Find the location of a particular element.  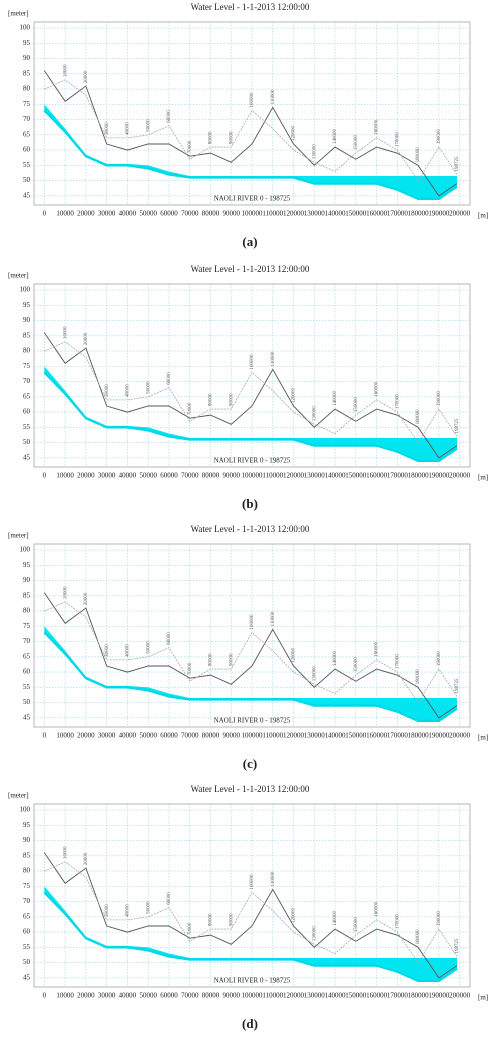

x-tick-label: 10000 is located at coordinates (65, 214).